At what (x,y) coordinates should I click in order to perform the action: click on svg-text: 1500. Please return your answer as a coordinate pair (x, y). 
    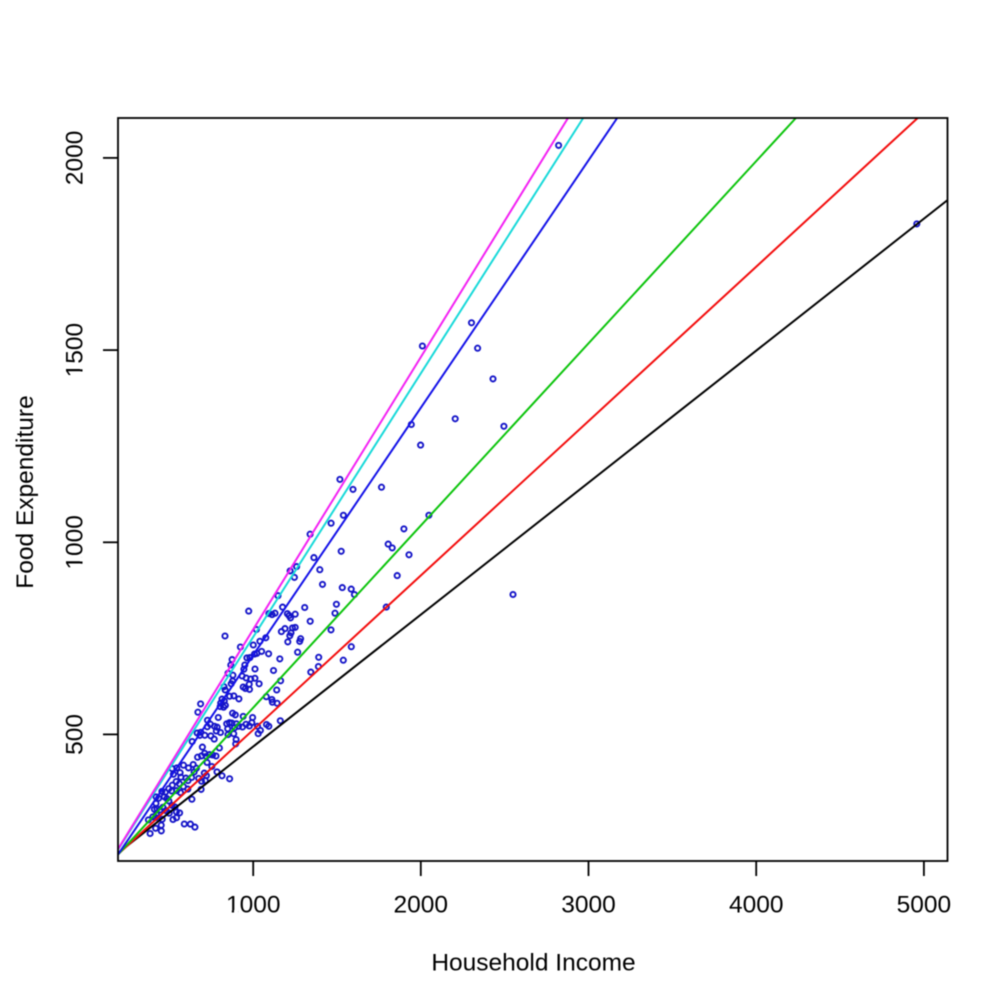
    Looking at the image, I should click on (75, 350).